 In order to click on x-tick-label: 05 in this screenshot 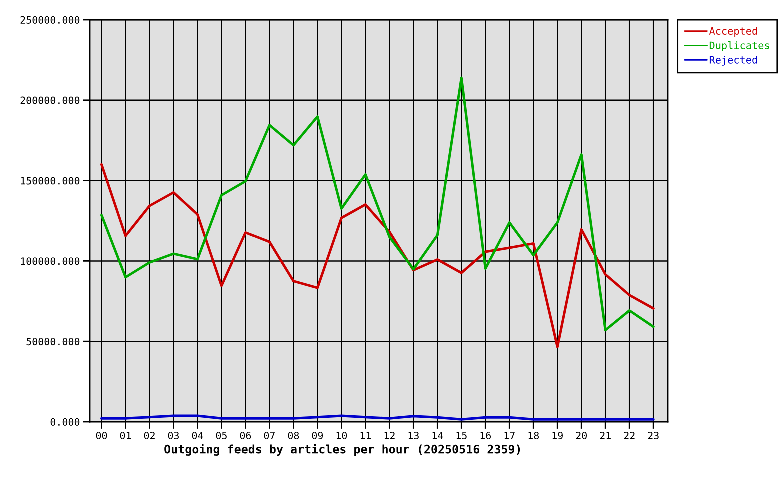, I will do `click(221, 436)`.